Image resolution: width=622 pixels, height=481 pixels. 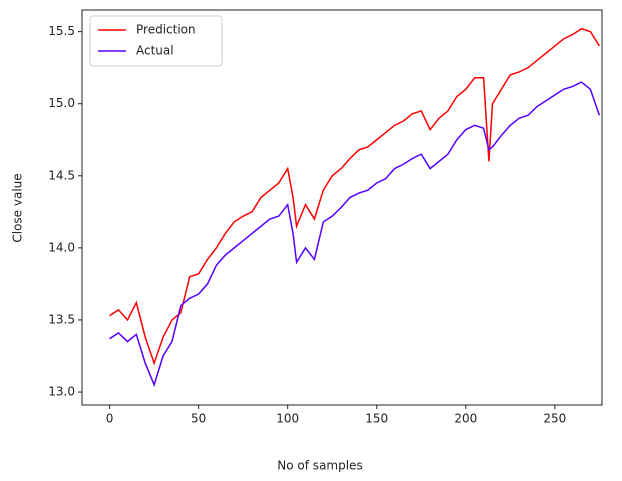 I want to click on x-tick-label: 150, so click(x=376, y=419).